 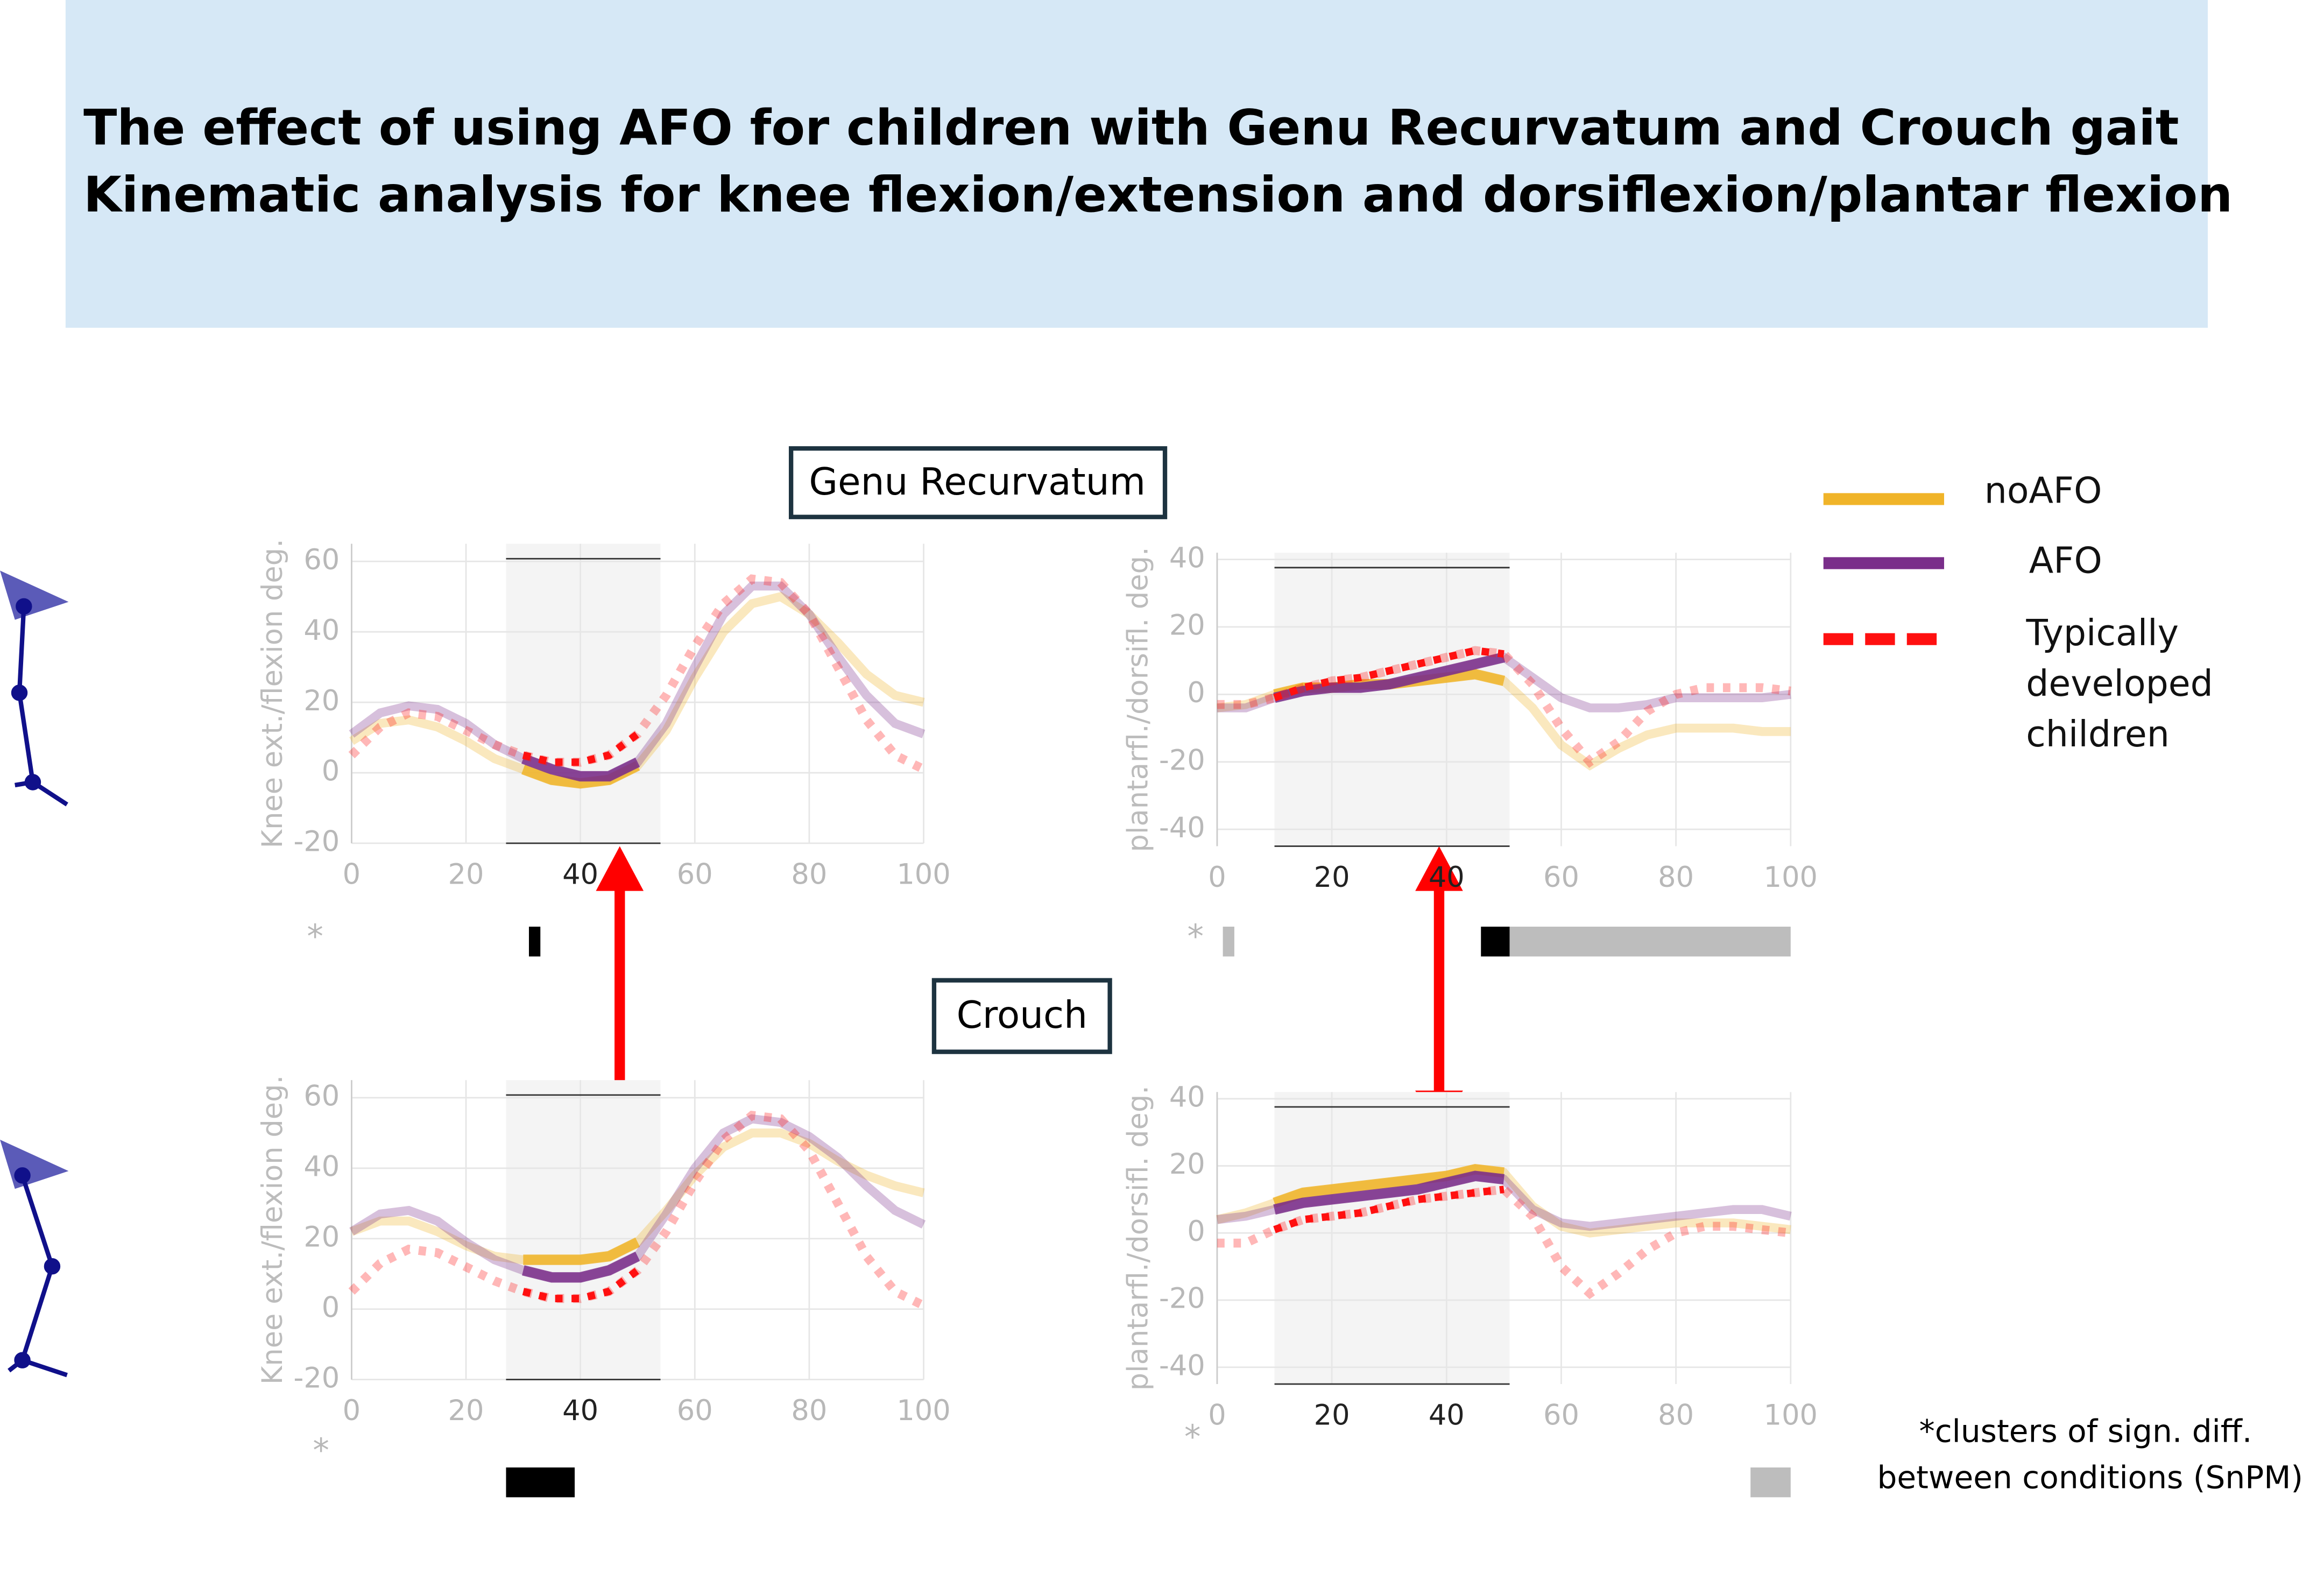 What do you see at coordinates (2090, 1477) in the screenshot?
I see `footnote: between conditions (SnPM)` at bounding box center [2090, 1477].